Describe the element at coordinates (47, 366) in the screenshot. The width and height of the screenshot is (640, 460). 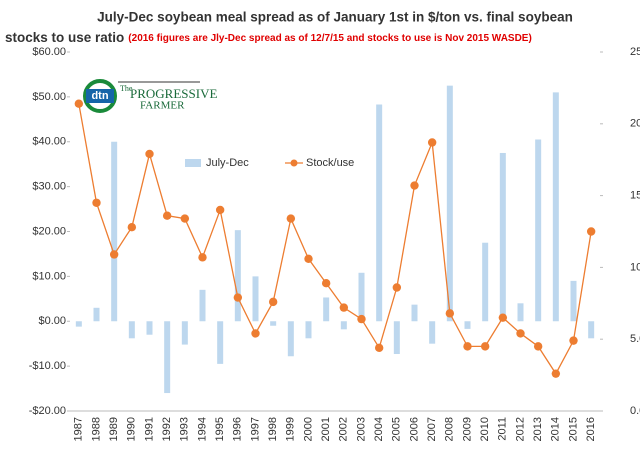
I see `y-tick-label: -$10.00` at that location.